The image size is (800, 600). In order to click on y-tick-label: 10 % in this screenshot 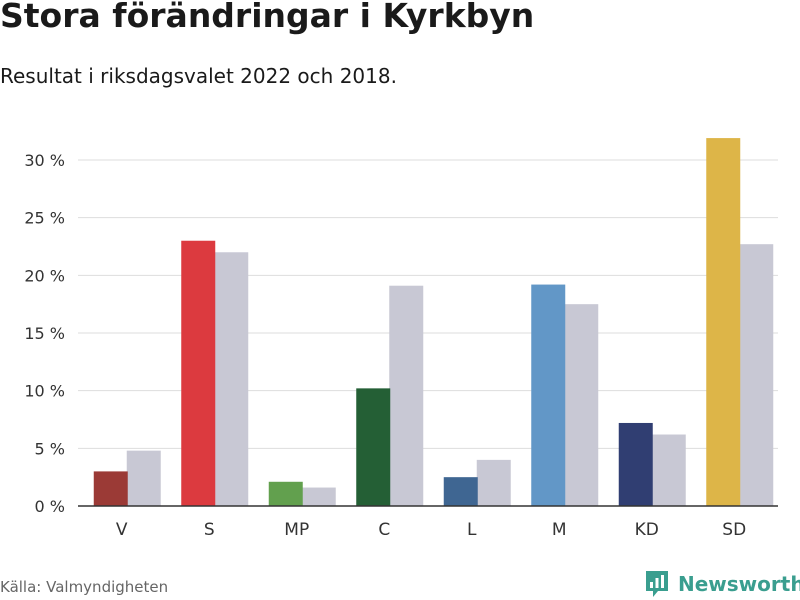, I will do `click(44, 391)`.